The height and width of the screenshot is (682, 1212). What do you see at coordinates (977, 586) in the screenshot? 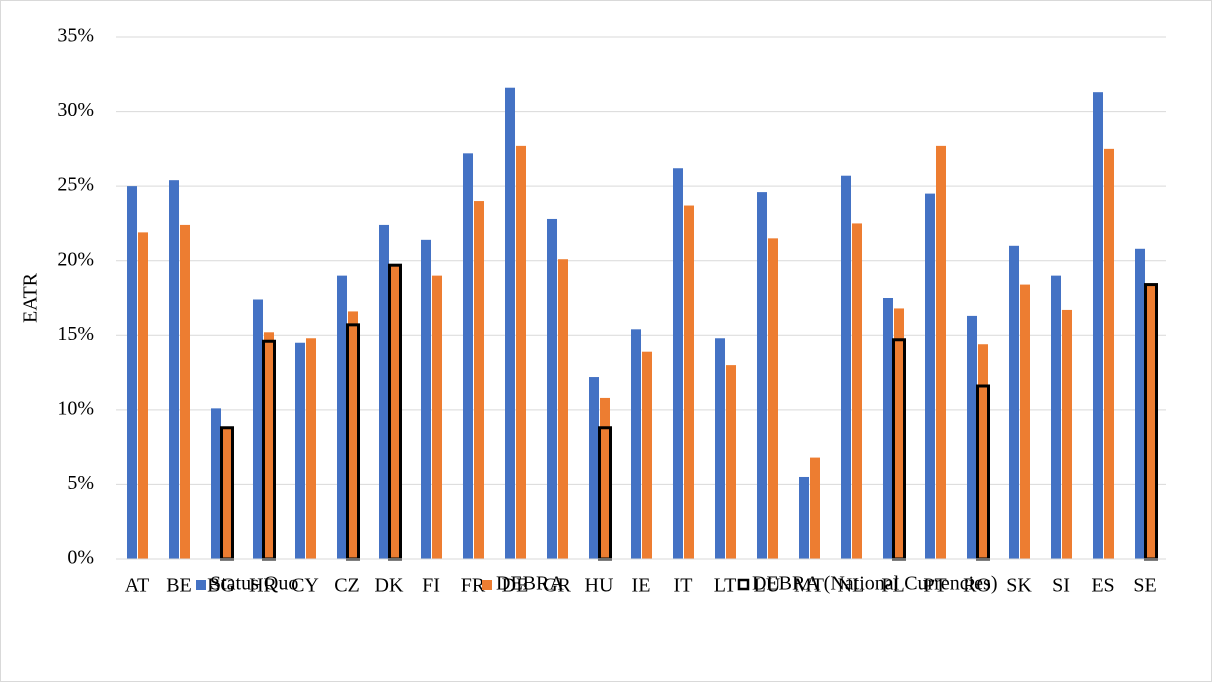
I see `x-tick-label: RO` at bounding box center [977, 586].